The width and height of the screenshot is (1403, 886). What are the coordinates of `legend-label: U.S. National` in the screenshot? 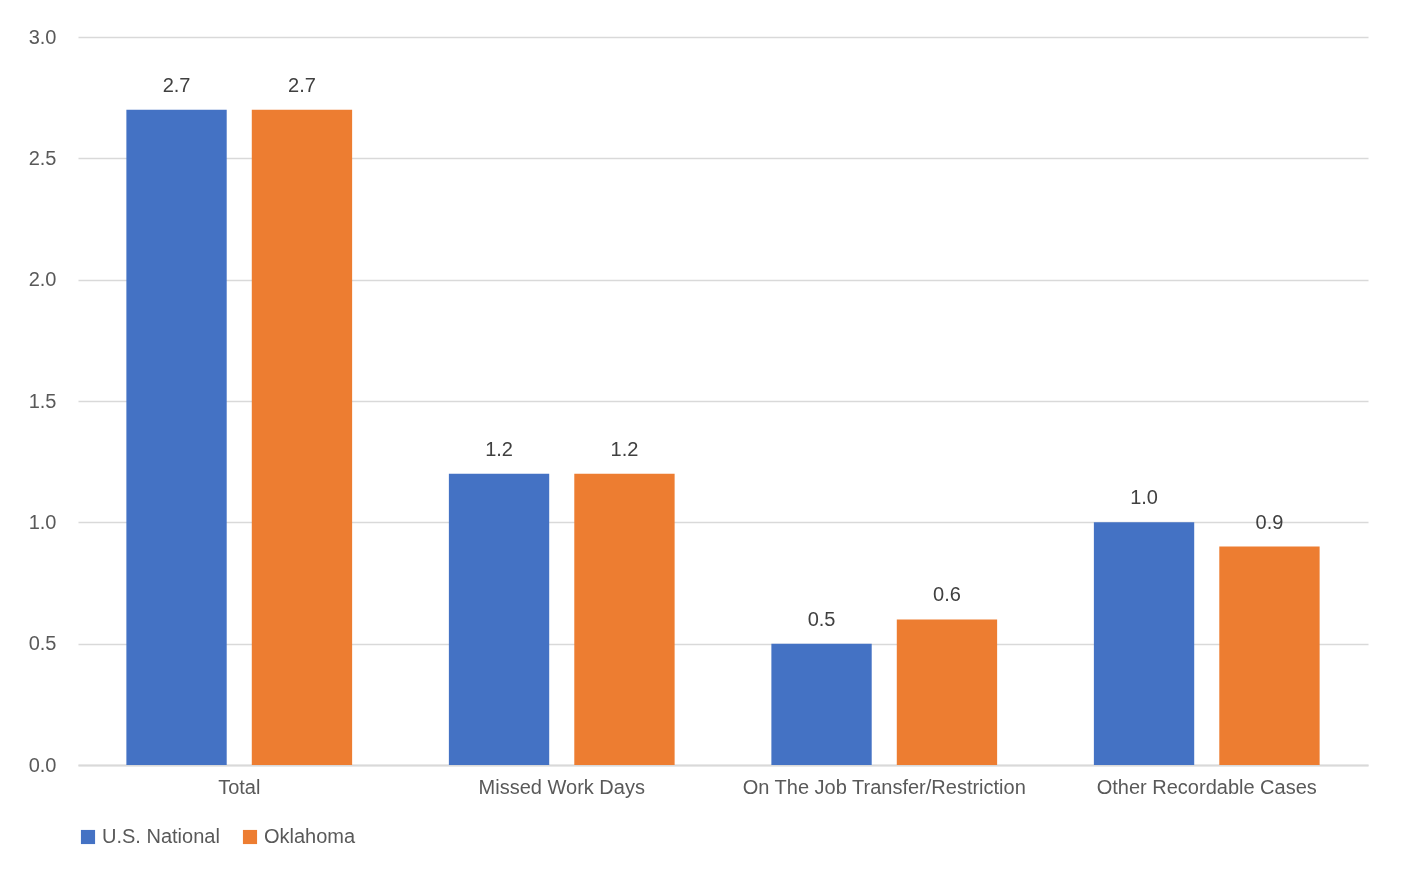 It's located at (161, 836).